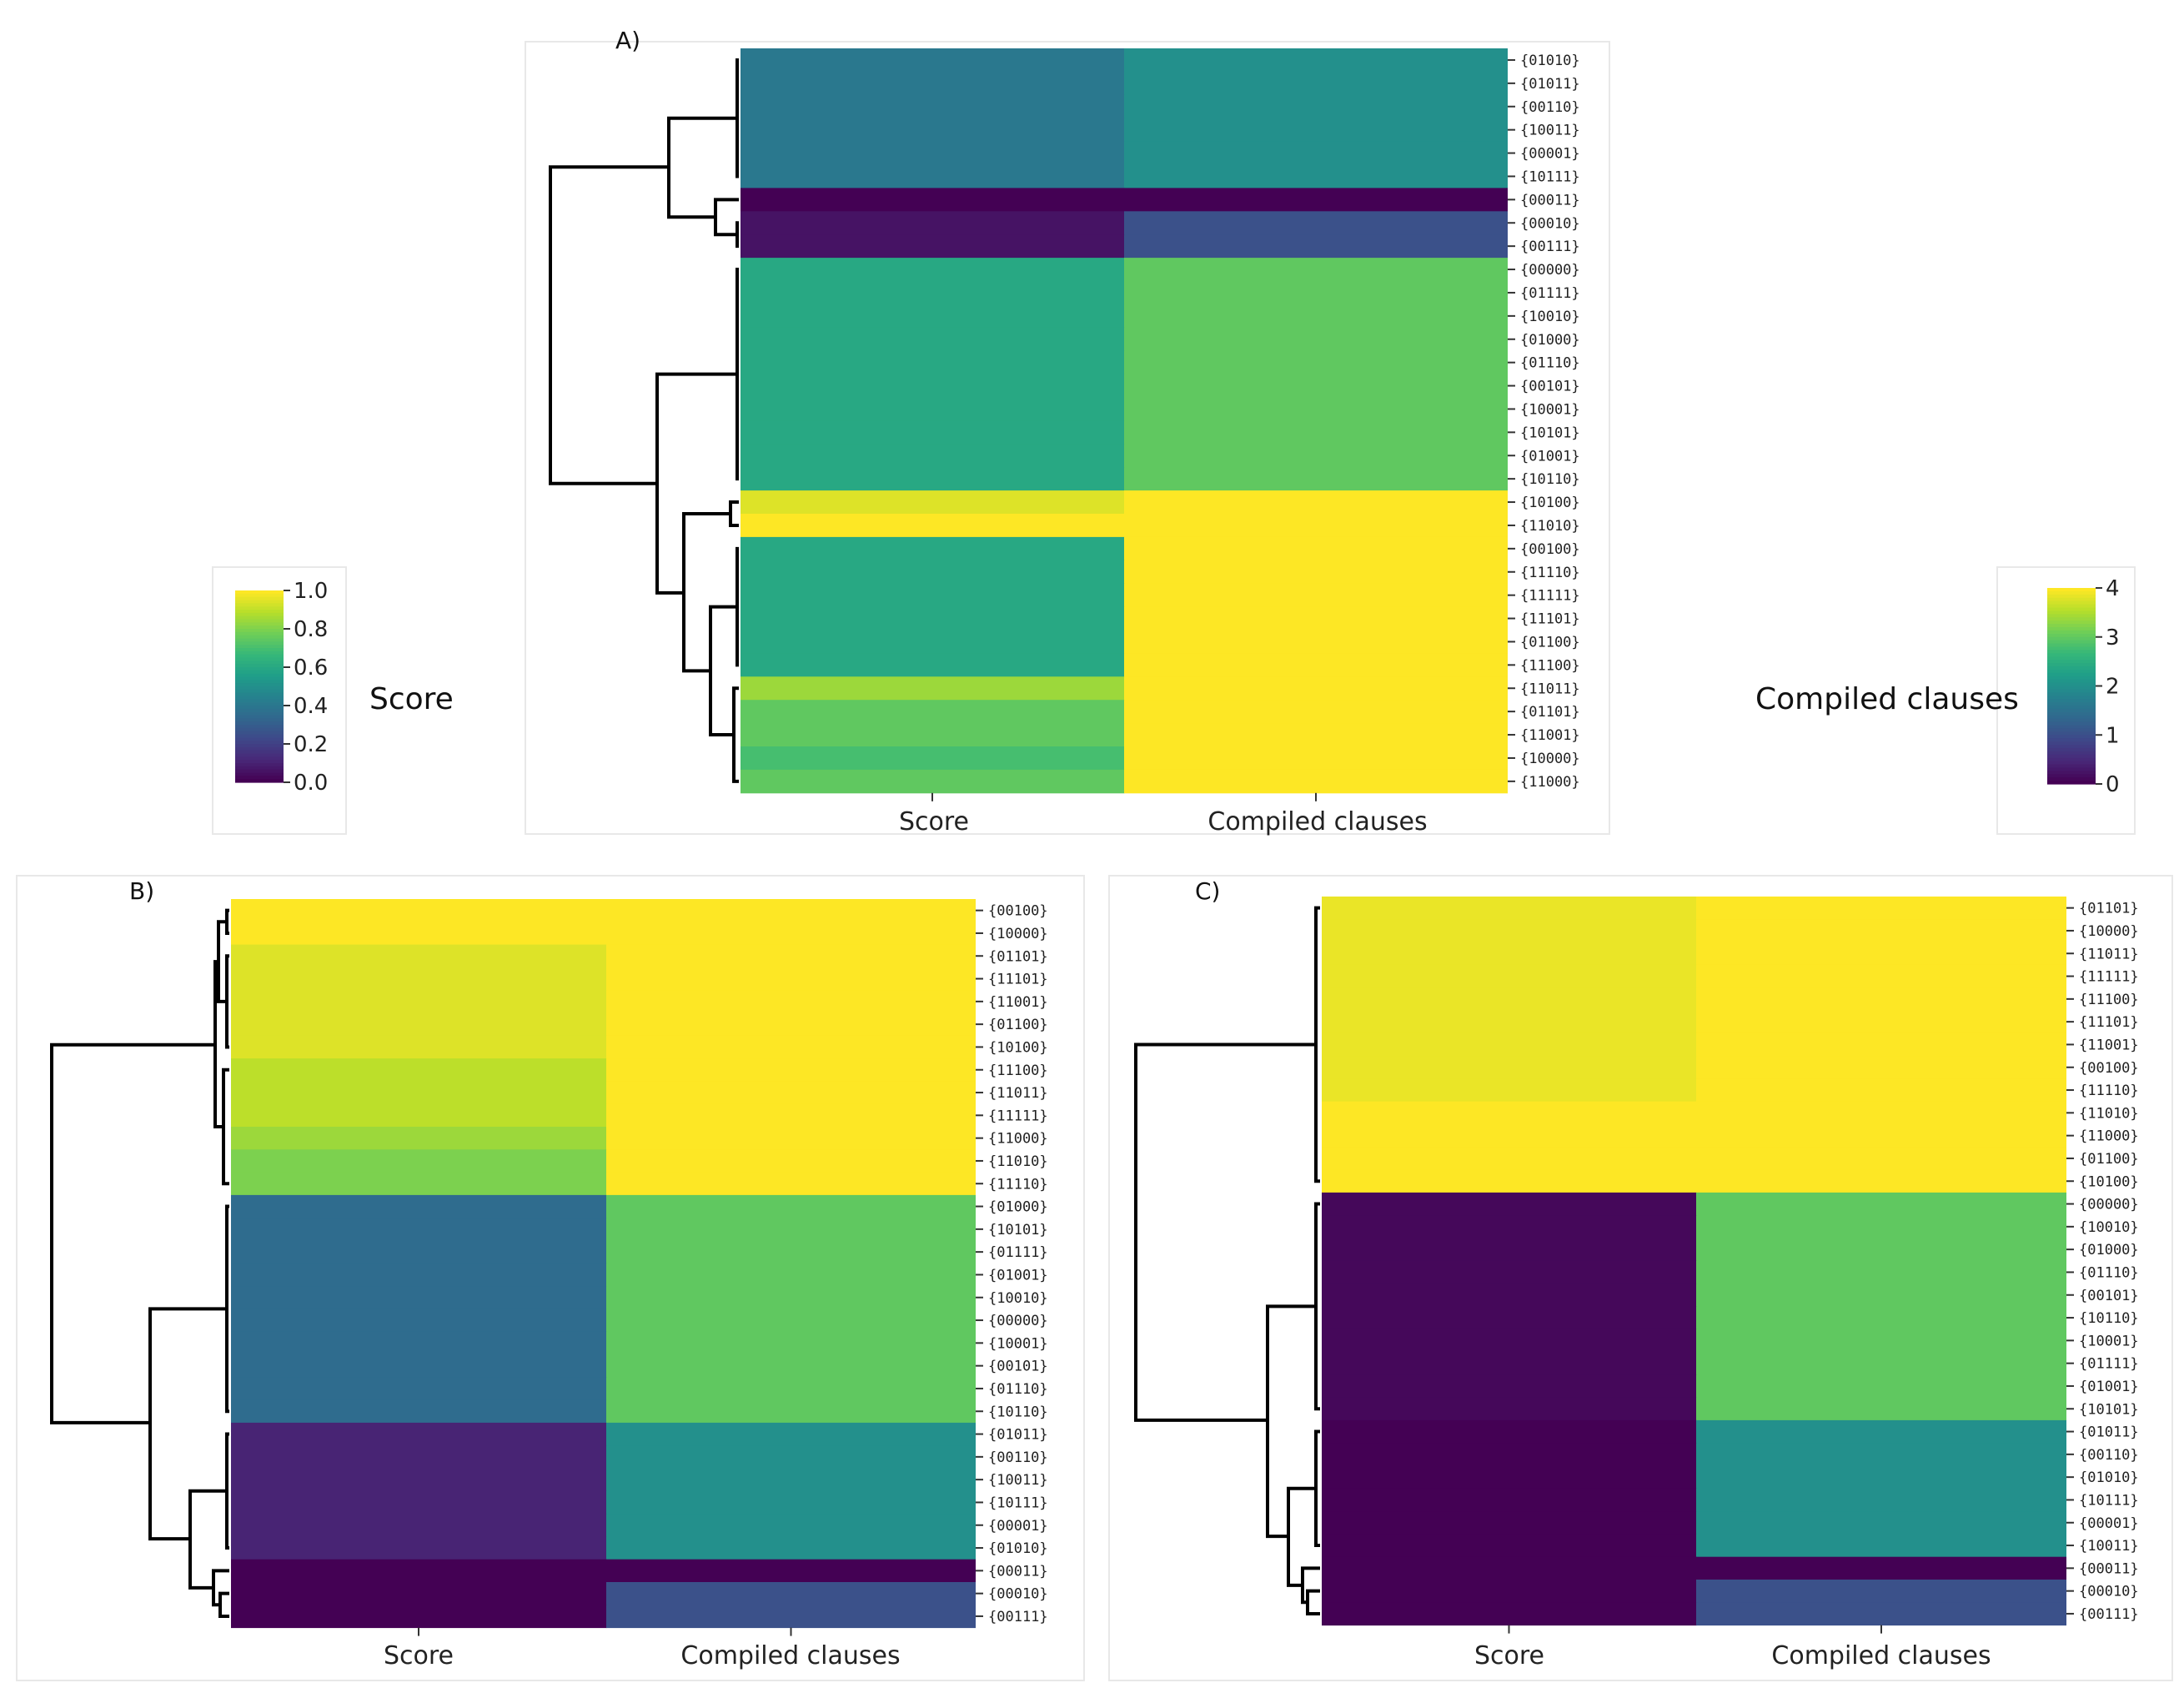 The image size is (2184, 1698). I want to click on row-label: {00111}, so click(2109, 1615).